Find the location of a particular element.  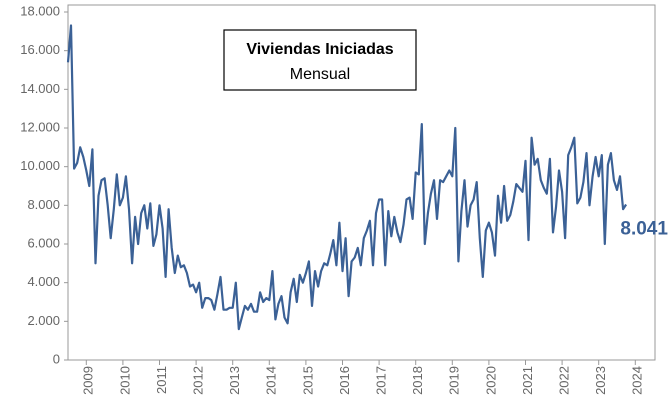

x-tick-label: 2021 is located at coordinates (527, 380).